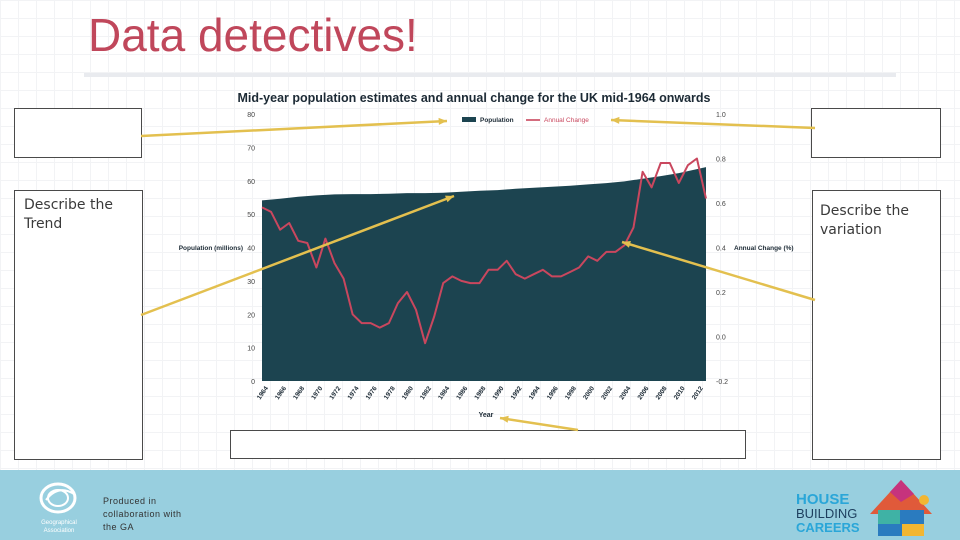  I want to click on legend: Population Annual Change, so click(525, 120).